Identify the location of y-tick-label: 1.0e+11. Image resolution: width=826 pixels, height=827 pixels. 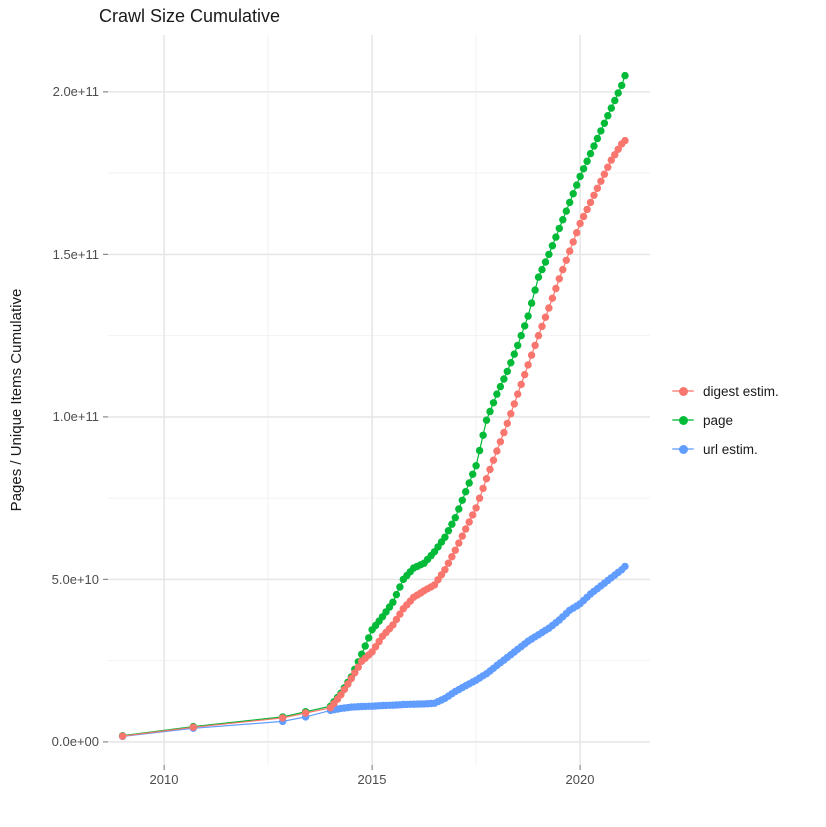
(75, 416).